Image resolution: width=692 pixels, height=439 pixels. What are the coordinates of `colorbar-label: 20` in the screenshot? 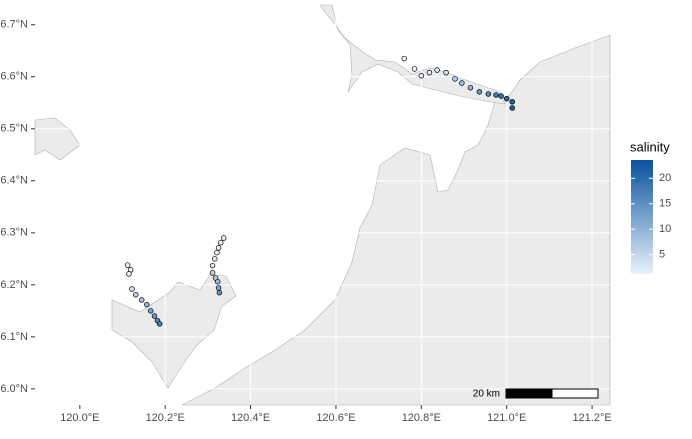 It's located at (665, 178).